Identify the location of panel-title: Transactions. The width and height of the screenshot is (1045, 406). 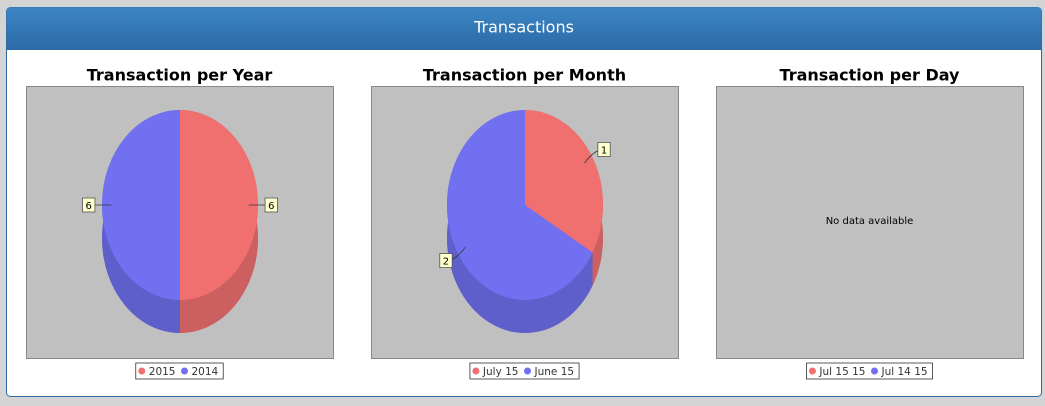
(523, 27).